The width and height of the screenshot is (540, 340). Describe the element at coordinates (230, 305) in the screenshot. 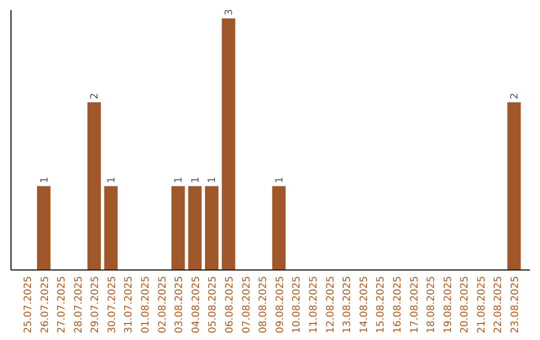

I see `x-tick-label: 06.08.2025` at that location.